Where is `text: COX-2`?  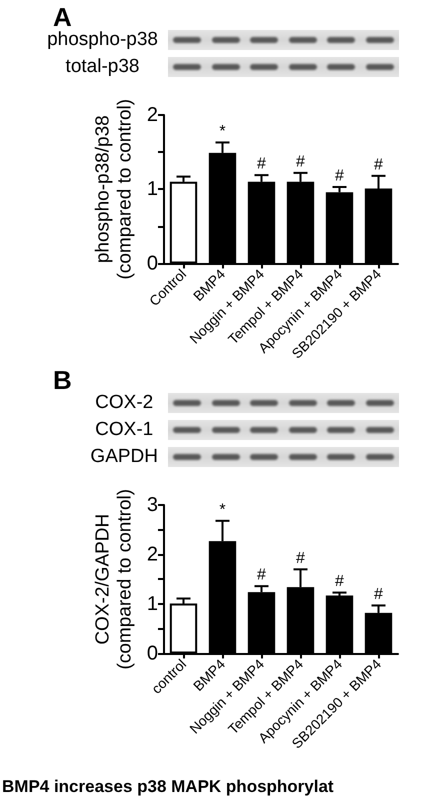
text: COX-2 is located at coordinates (124, 403).